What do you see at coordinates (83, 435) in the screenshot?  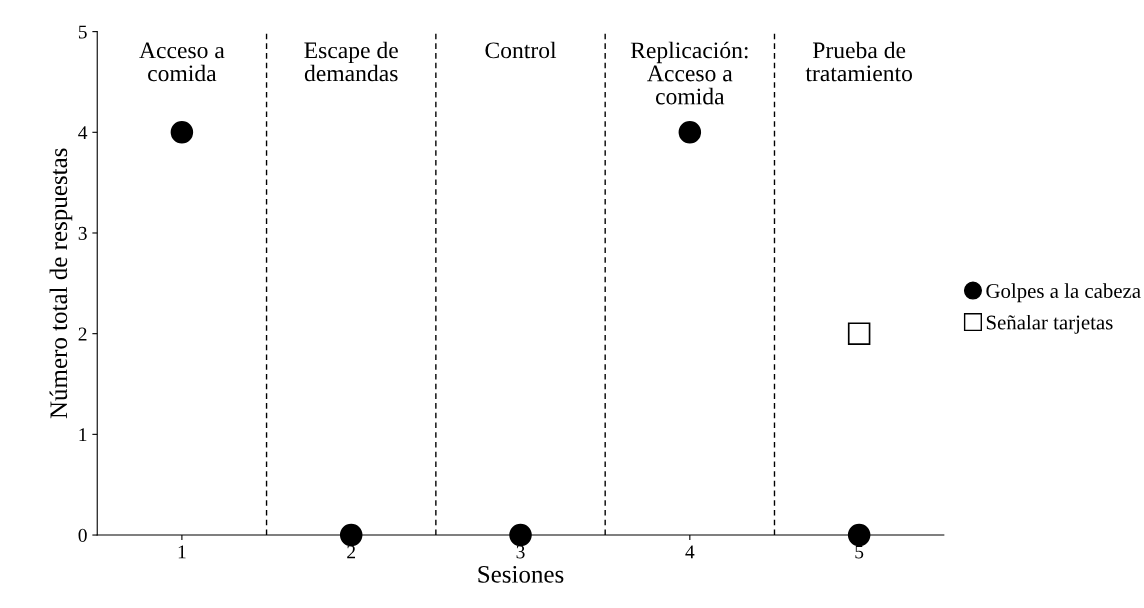 I see `y-tick-label: 1` at bounding box center [83, 435].